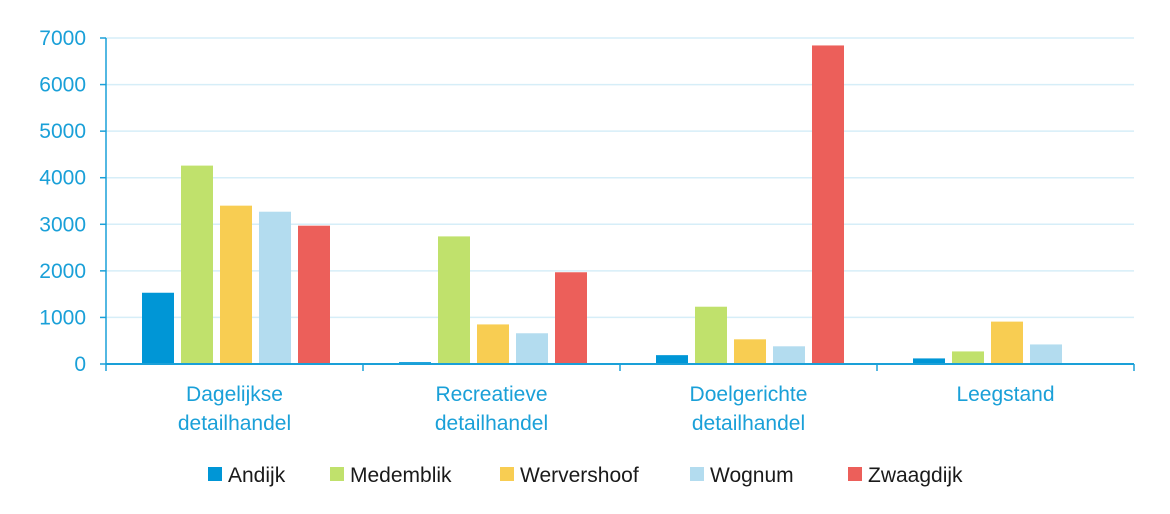 The image size is (1170, 514). I want to click on legend-label-wognum: Wognum, so click(752, 475).